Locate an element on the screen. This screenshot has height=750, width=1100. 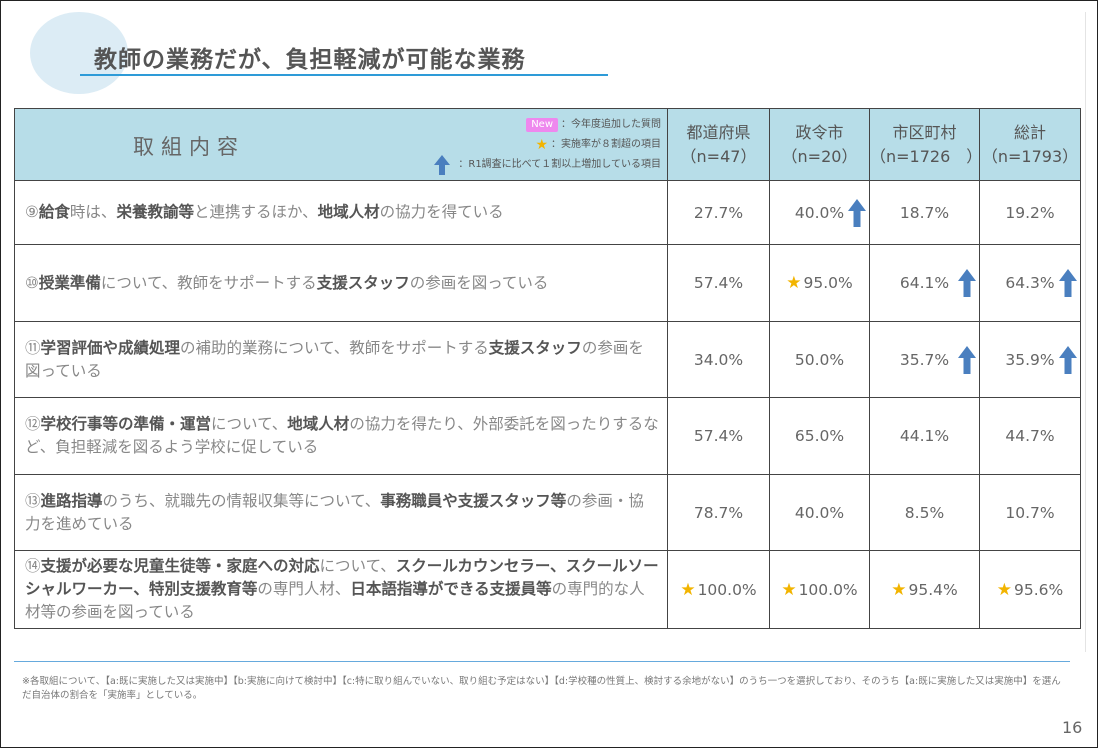
rate-cell: 34.0% is located at coordinates (718, 359).